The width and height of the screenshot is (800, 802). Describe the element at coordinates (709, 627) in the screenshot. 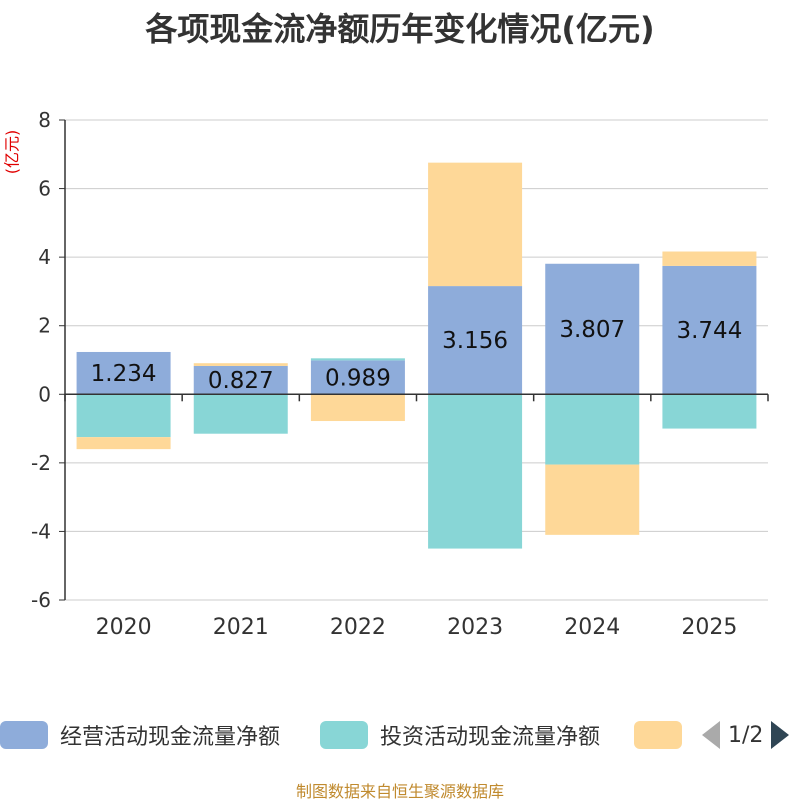

I see `x-tick-label: 2025` at that location.